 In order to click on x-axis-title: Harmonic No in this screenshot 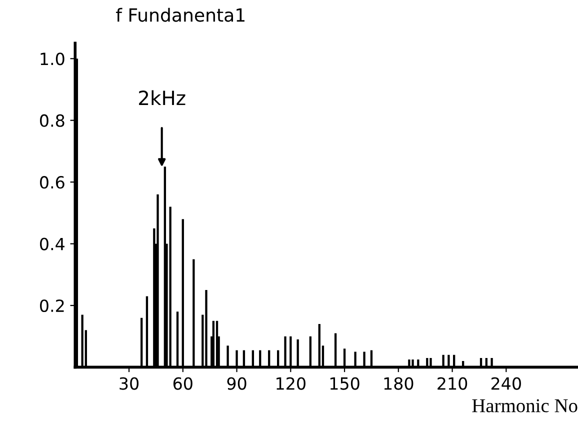, I will do `click(525, 405)`.